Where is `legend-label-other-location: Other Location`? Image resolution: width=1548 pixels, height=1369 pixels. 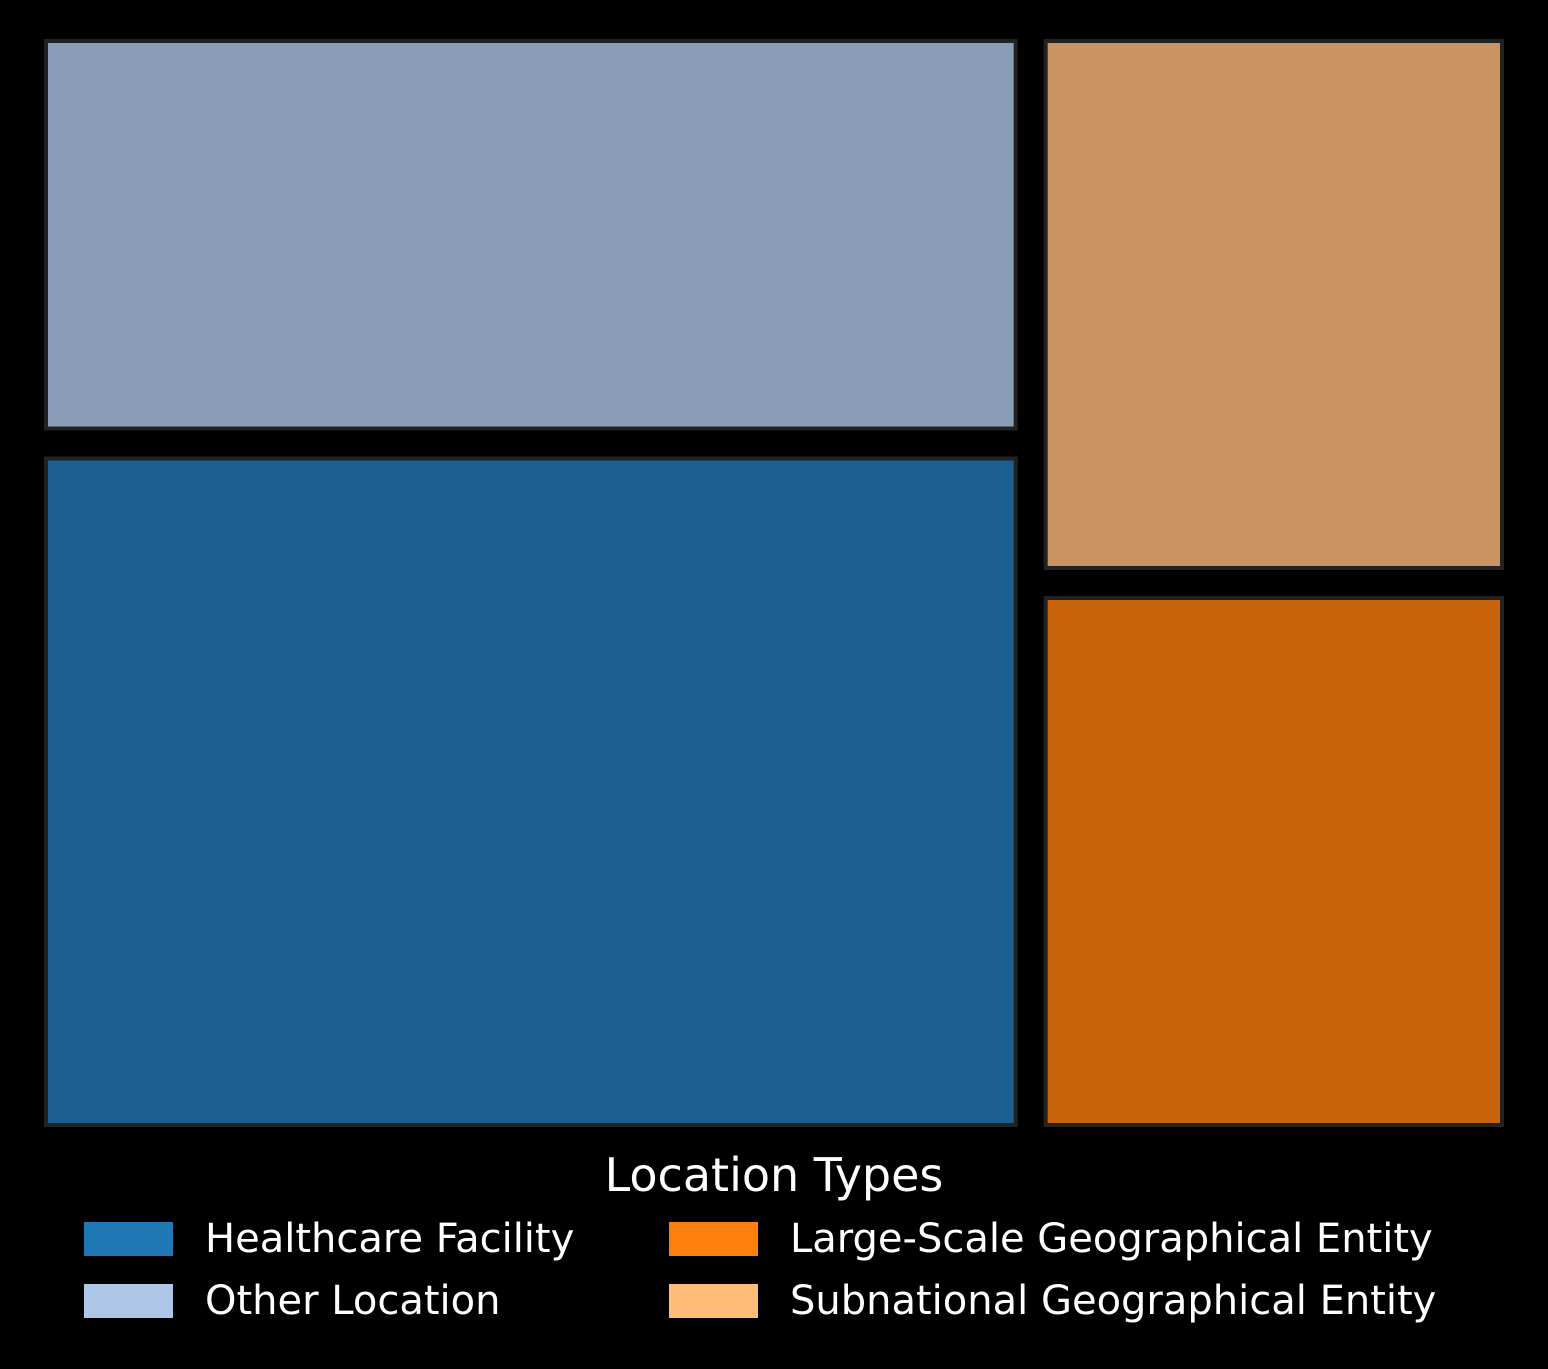 legend-label-other-location: Other Location is located at coordinates (353, 1301).